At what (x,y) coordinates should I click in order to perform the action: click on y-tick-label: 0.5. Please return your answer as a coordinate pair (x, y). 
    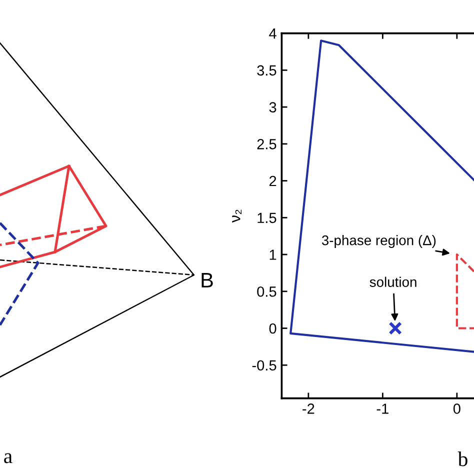
    Looking at the image, I should click on (266, 291).